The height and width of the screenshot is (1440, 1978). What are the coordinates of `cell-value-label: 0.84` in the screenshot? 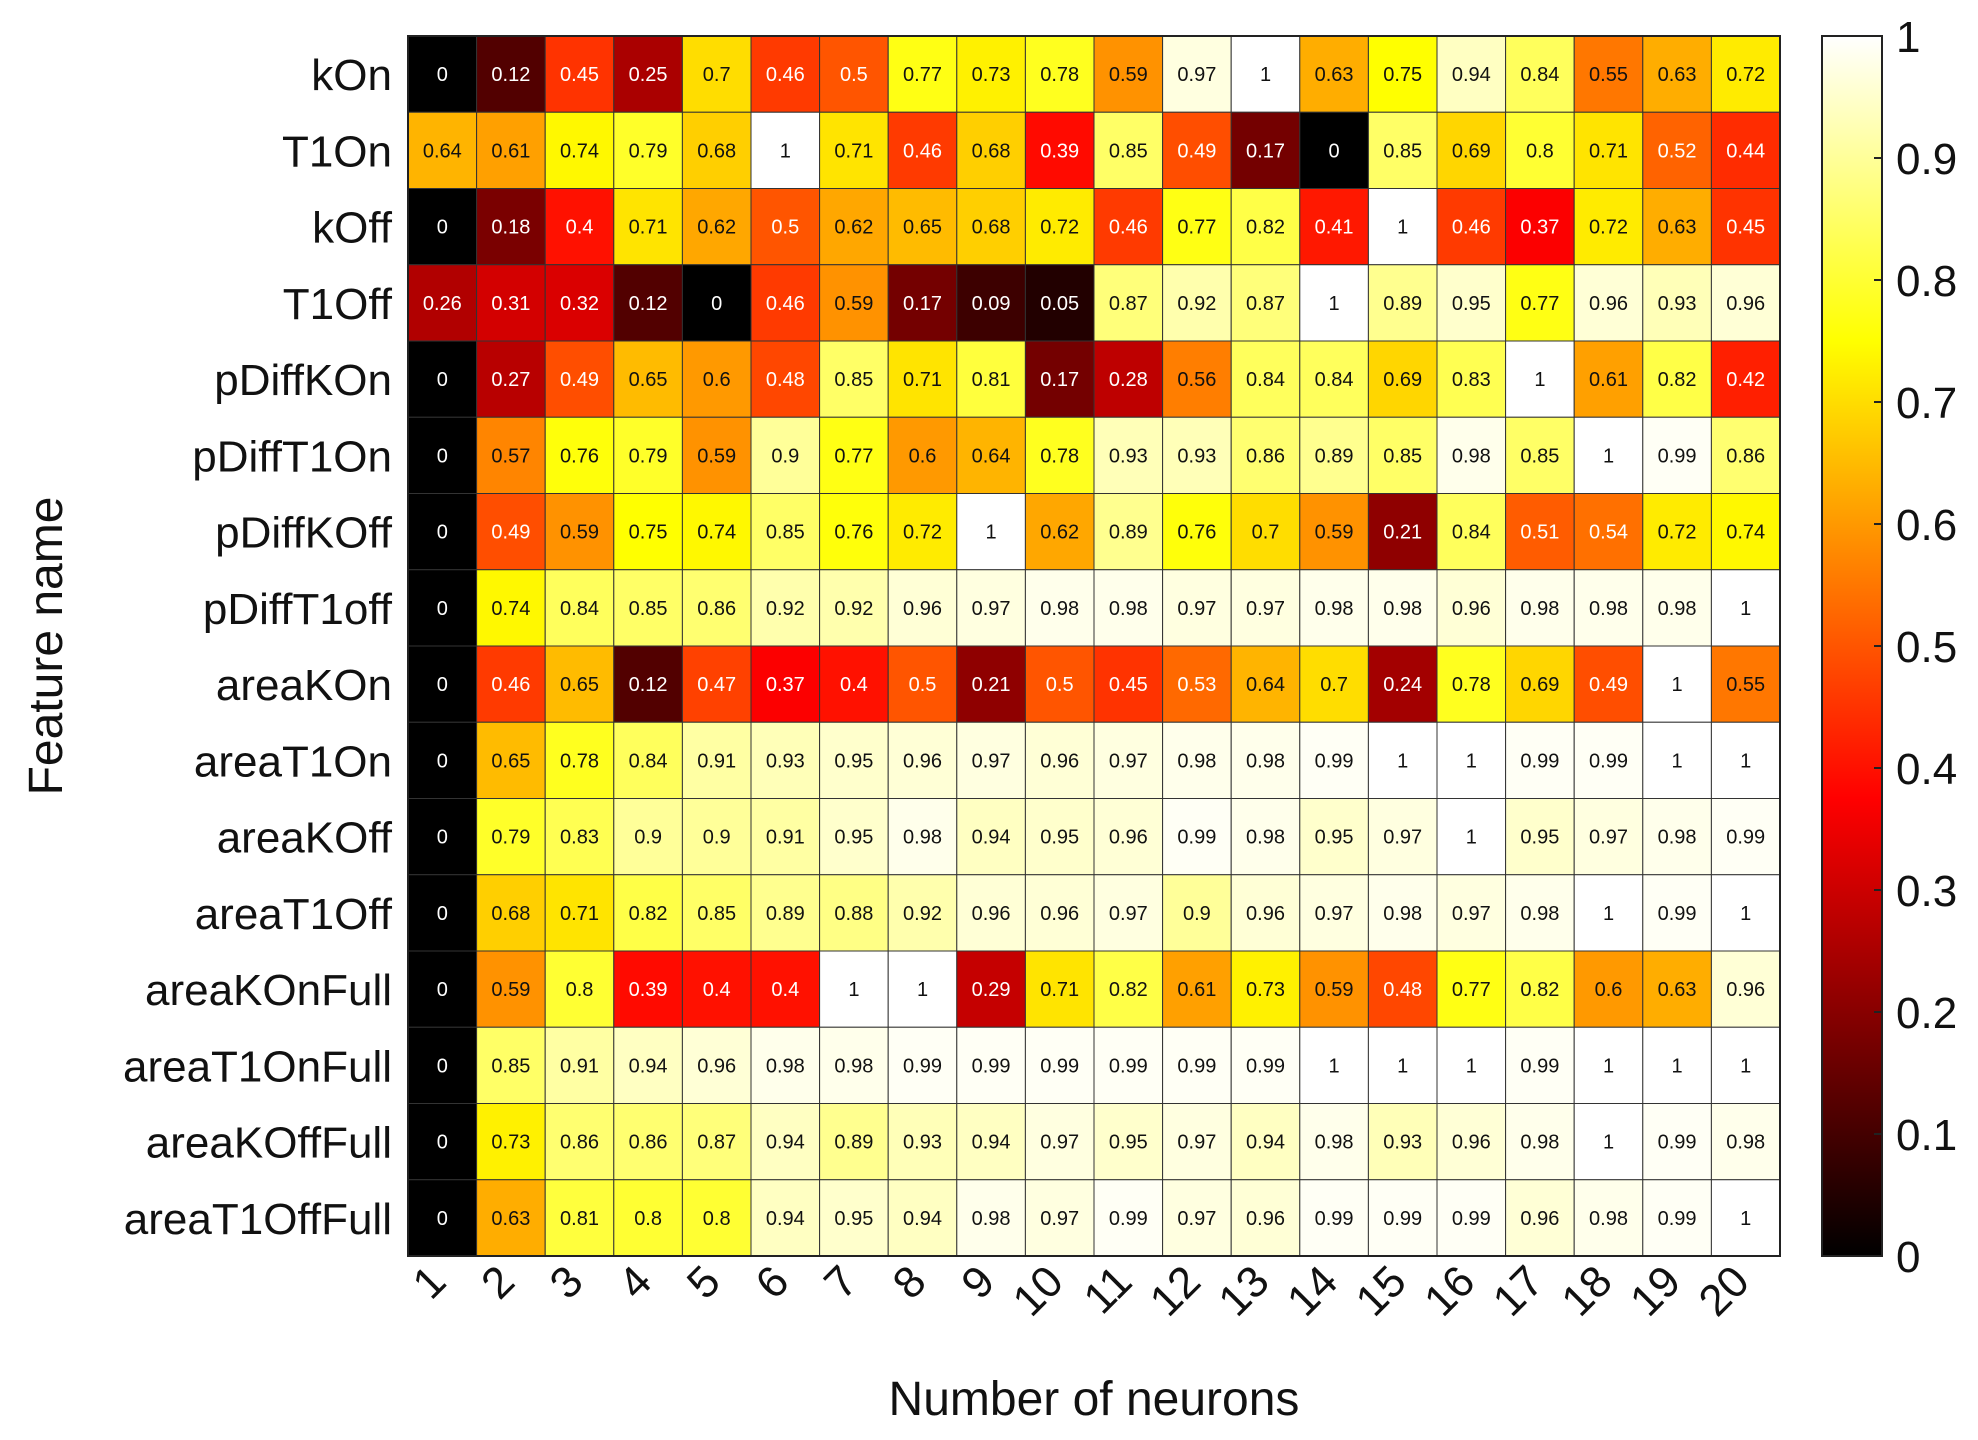 It's located at (1539, 75).